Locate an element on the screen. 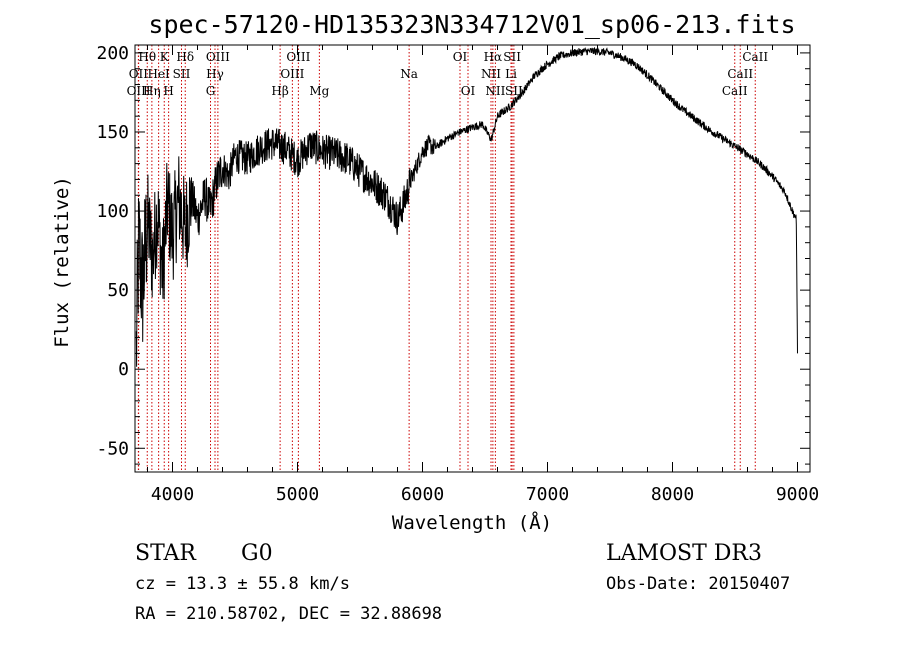 Image resolution: width=900 pixels, height=649 pixels. line-marker-label: H is located at coordinates (168, 91).